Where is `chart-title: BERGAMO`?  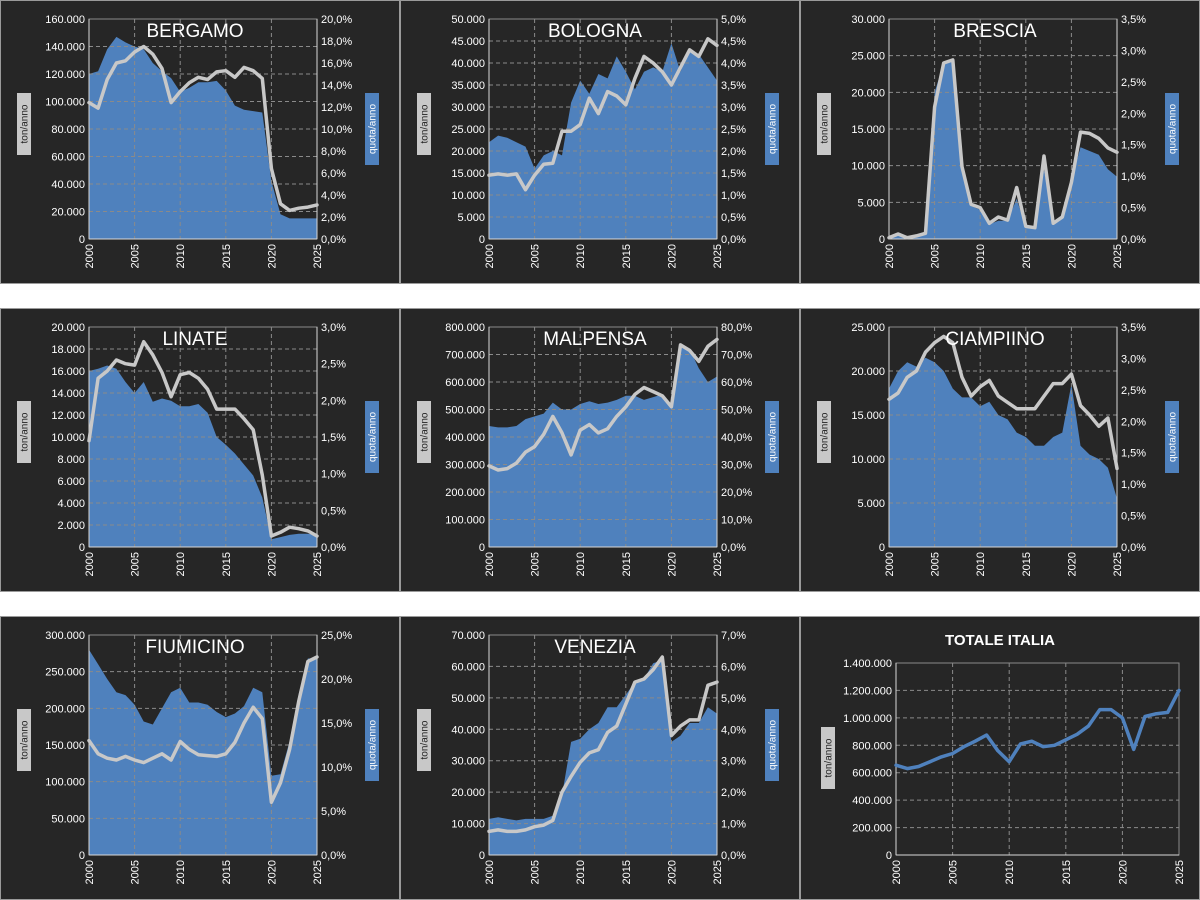 chart-title: BERGAMO is located at coordinates (194, 31).